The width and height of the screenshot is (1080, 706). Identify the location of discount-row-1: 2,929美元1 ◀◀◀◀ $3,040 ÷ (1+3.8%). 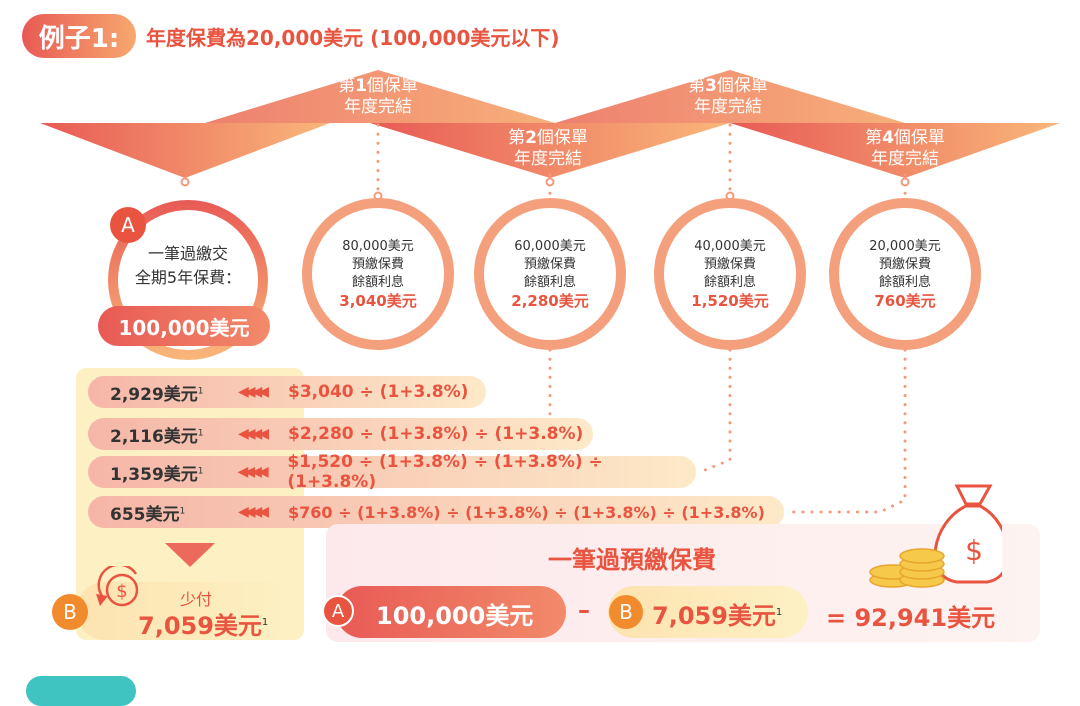
(287, 392).